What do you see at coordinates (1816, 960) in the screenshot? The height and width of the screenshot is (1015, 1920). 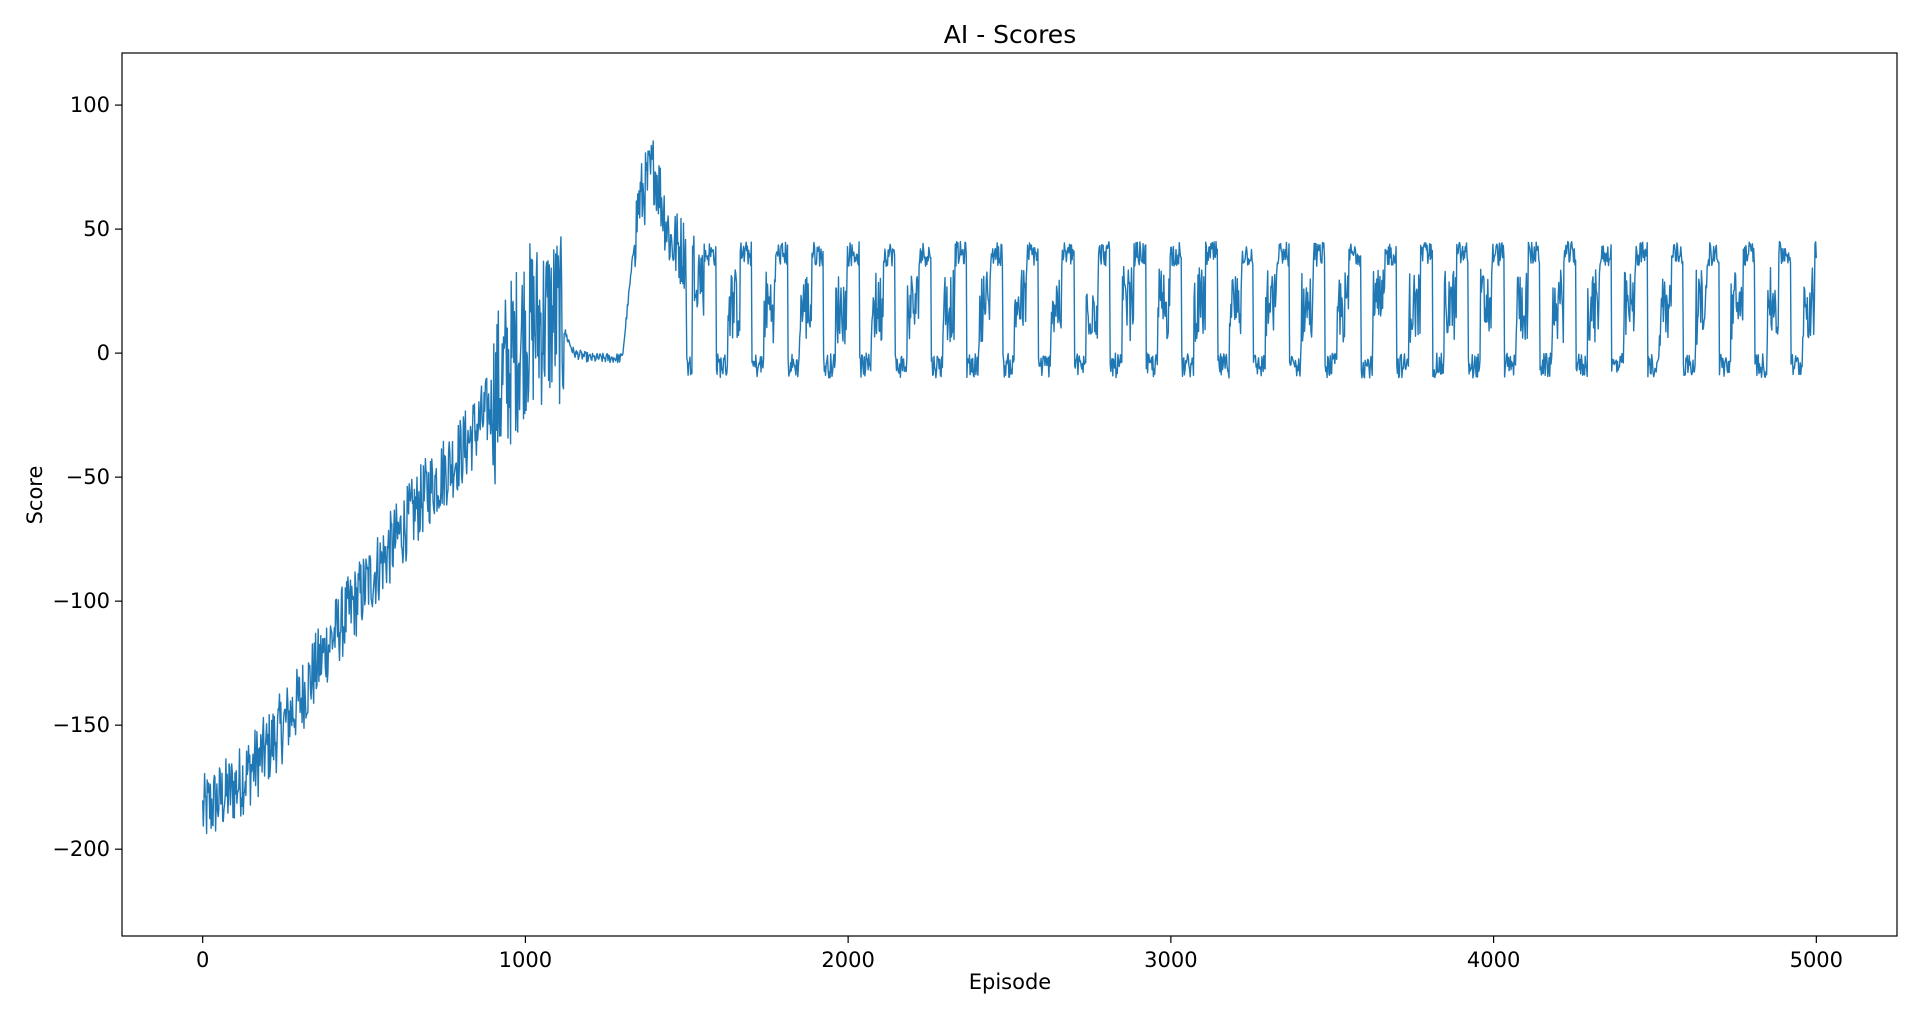 I see `x-tick-label: 5000` at bounding box center [1816, 960].